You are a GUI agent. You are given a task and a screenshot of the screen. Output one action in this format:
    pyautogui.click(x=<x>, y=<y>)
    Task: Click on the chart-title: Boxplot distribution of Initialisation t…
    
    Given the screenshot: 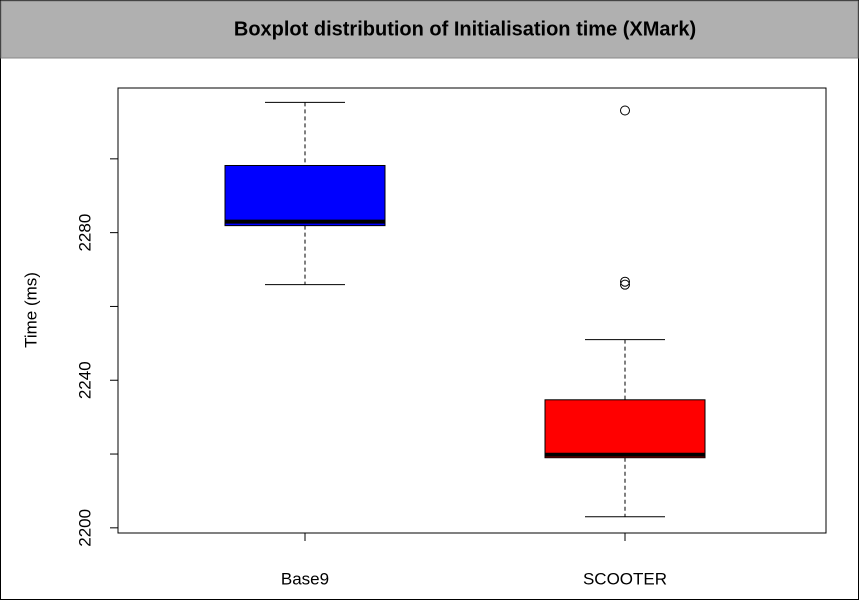 What is the action you would take?
    pyautogui.click(x=465, y=29)
    